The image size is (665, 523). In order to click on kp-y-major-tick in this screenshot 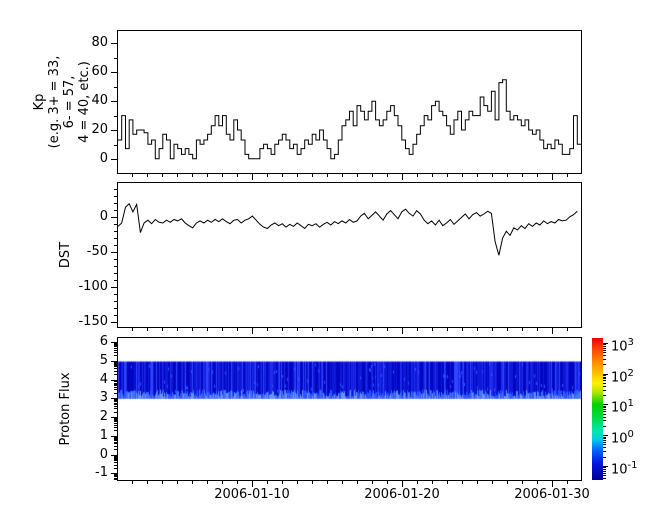, I will do `click(114, 130)`.